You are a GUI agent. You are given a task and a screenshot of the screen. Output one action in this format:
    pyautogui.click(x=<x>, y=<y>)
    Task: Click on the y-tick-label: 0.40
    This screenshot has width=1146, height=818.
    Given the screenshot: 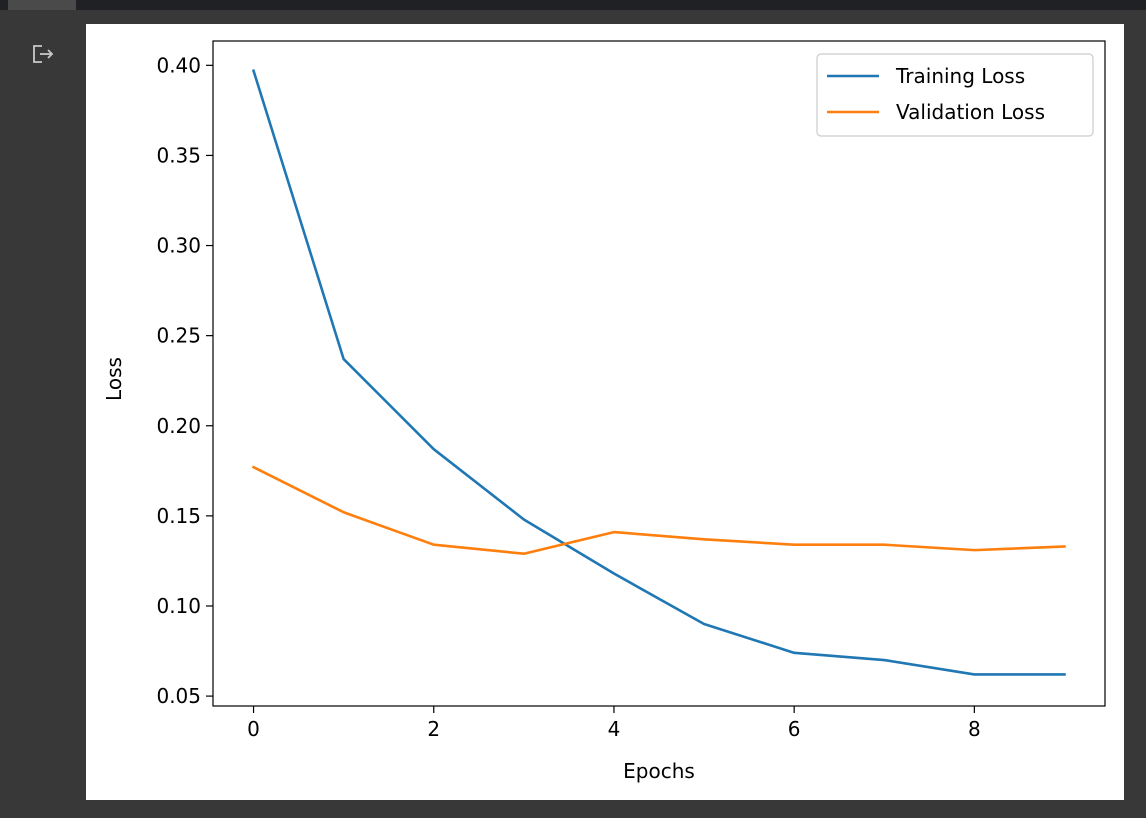 What is the action you would take?
    pyautogui.click(x=178, y=65)
    